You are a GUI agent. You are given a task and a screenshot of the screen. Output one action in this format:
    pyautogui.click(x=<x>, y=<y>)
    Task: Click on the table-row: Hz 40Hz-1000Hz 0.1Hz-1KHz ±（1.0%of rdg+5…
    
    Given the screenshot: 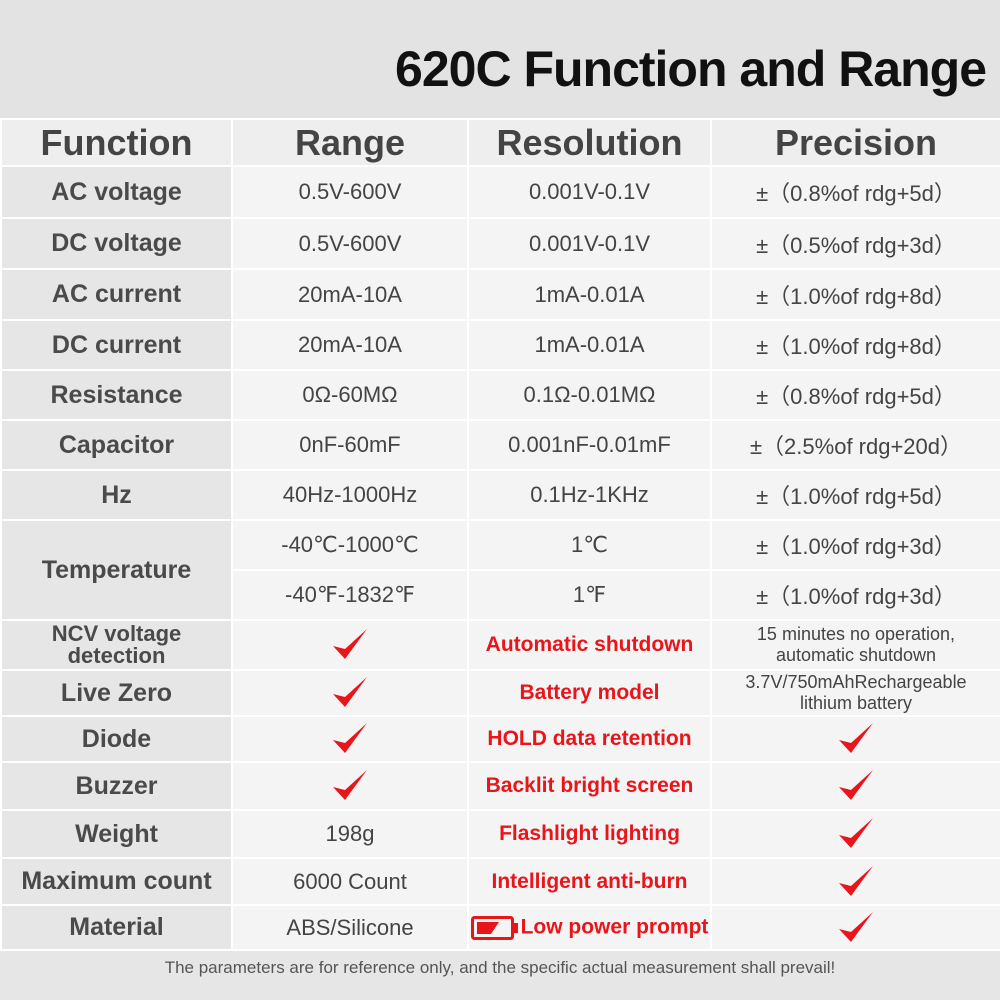 What is the action you would take?
    pyautogui.click(x=500, y=495)
    